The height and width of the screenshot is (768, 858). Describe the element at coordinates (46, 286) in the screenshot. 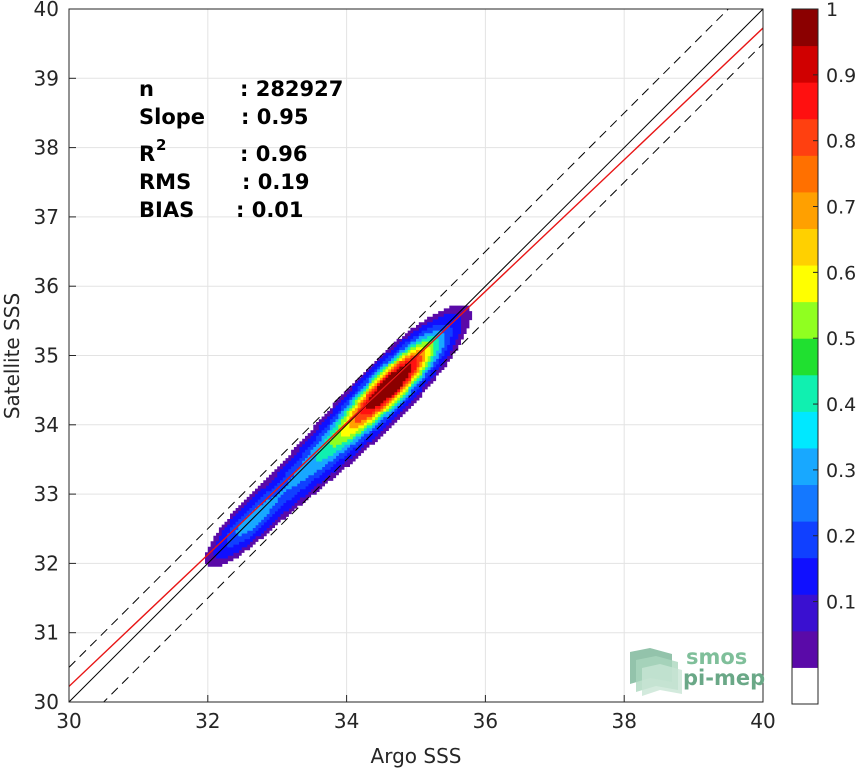

I see `y-tick-label: 36` at that location.